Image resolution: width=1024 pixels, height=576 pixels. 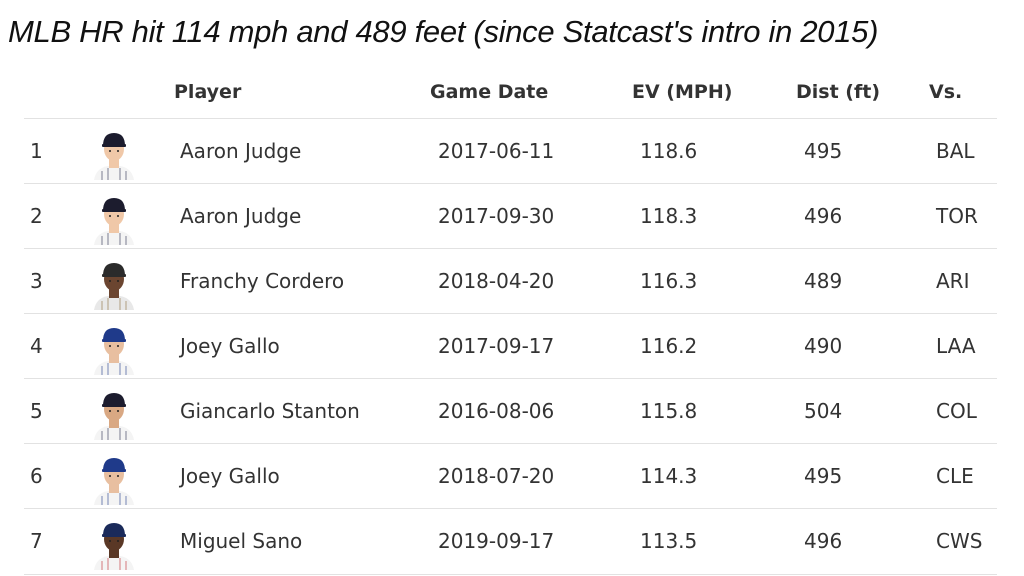 What do you see at coordinates (496, 281) in the screenshot?
I see `game-date-cell: 2018-04-20` at bounding box center [496, 281].